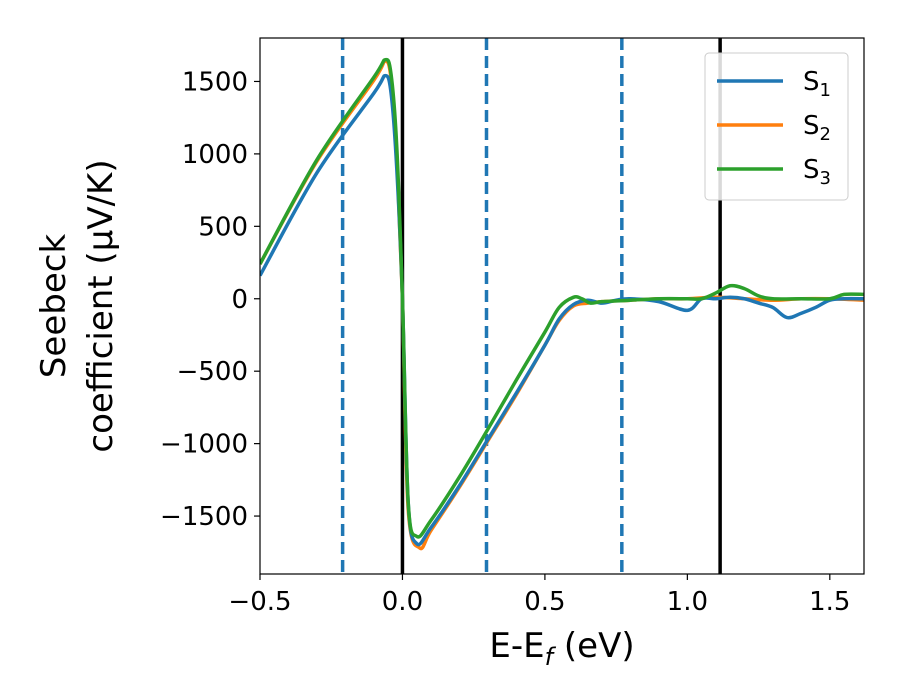 This screenshot has height=700, width=900. What do you see at coordinates (544, 602) in the screenshot?
I see `x-tick-label: 0.5` at bounding box center [544, 602].